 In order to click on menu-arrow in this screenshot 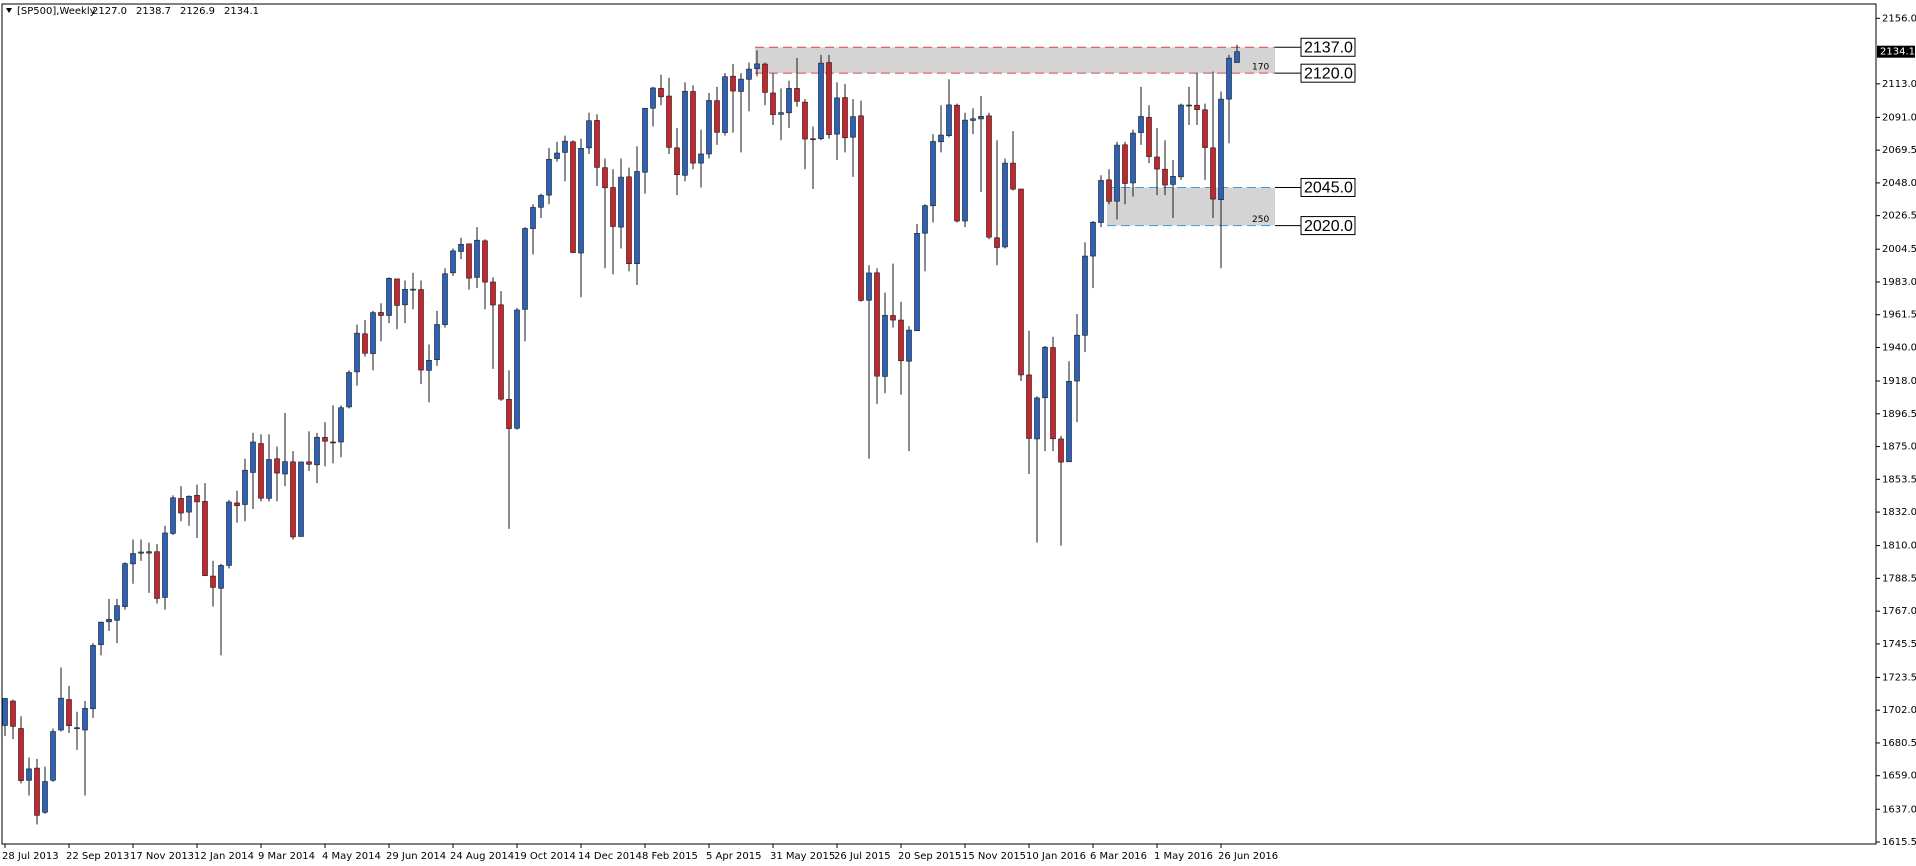, I will do `click(9, 10)`.